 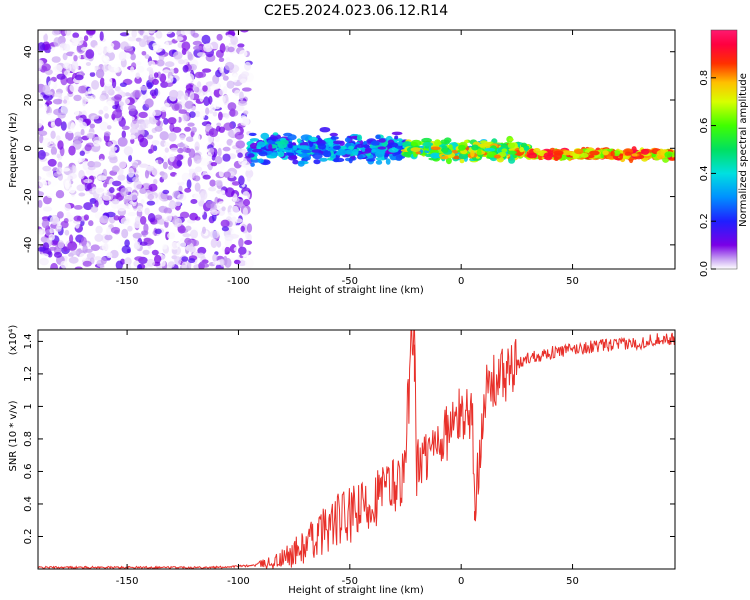 What do you see at coordinates (28, 148) in the screenshot?
I see `spectrogram-y-tick-label: 0` at bounding box center [28, 148].